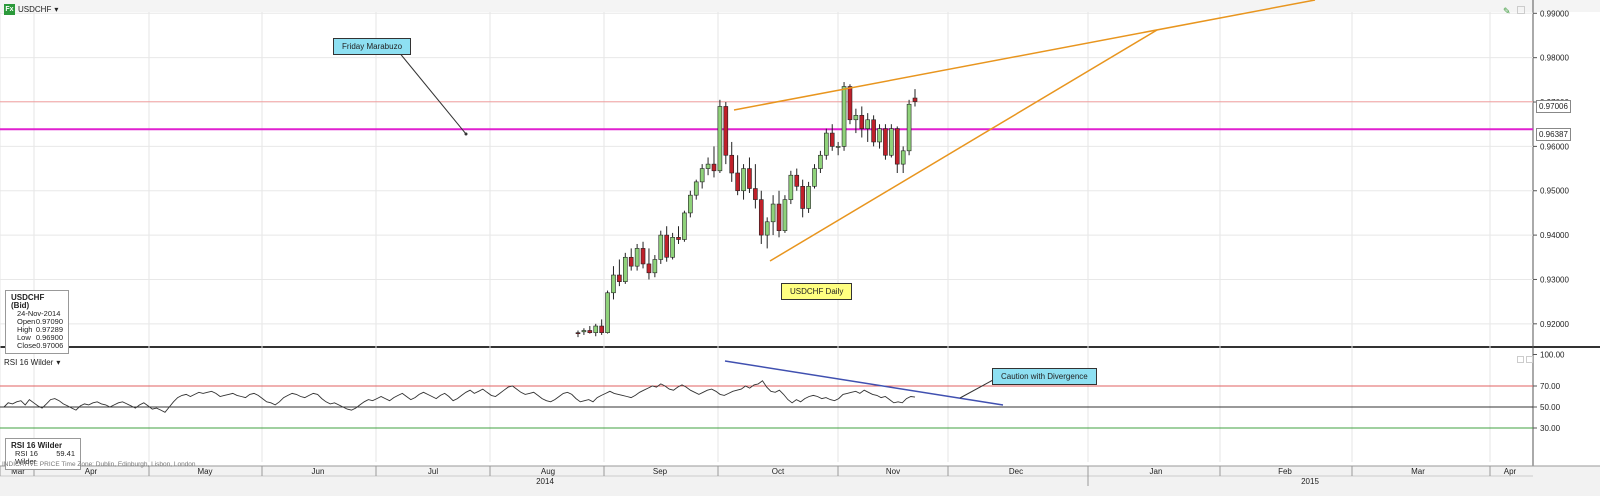  I want to click on month-label: Oct, so click(778, 471).